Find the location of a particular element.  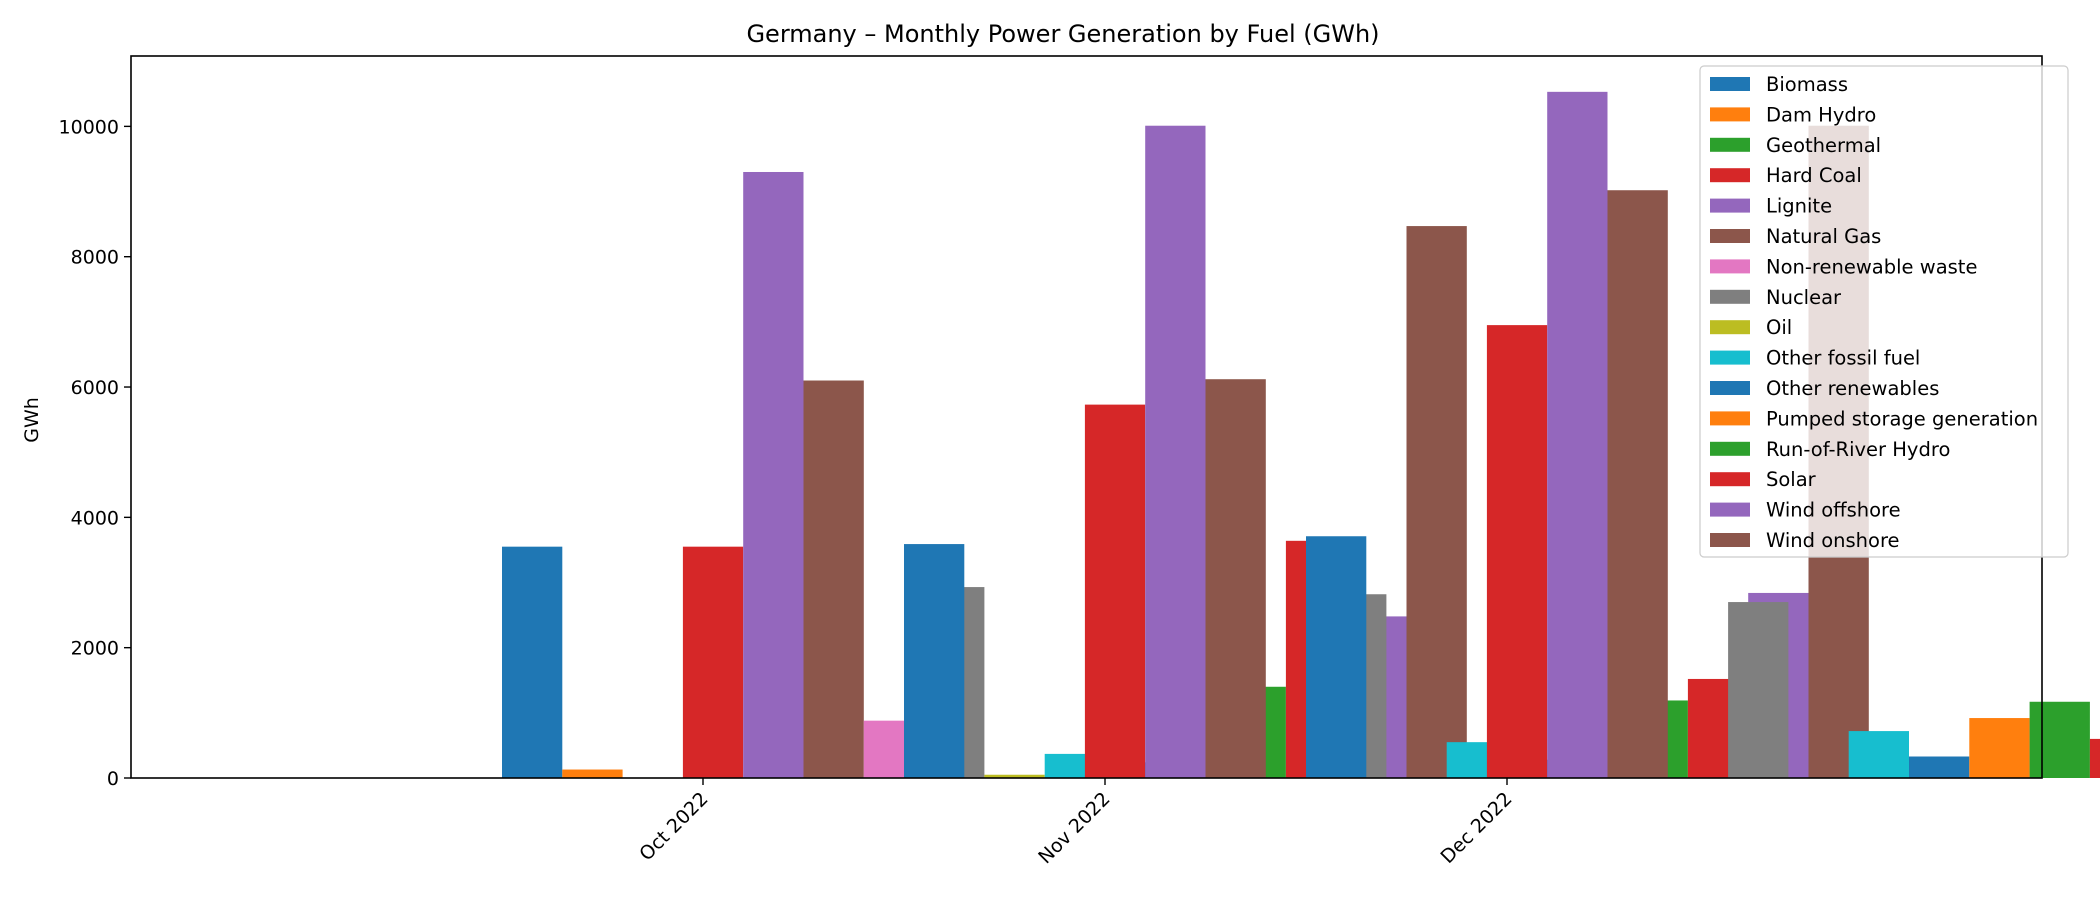

bar-lignite-oct-2022 is located at coordinates (773, 475).